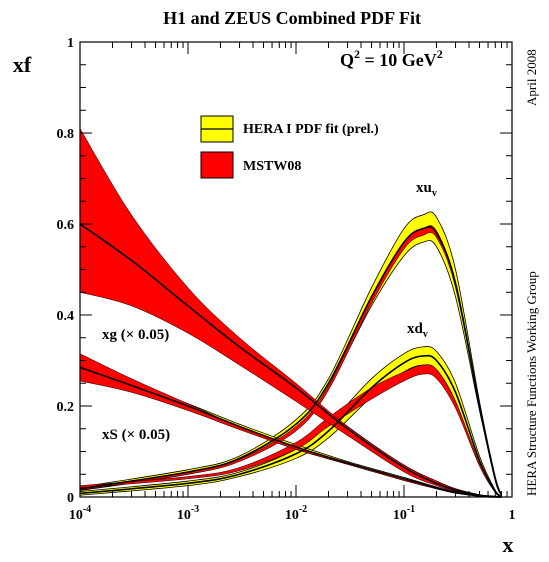 The image size is (549, 562). I want to click on legend-label-hera: HERA I PDF fit (prel.), so click(311, 129).